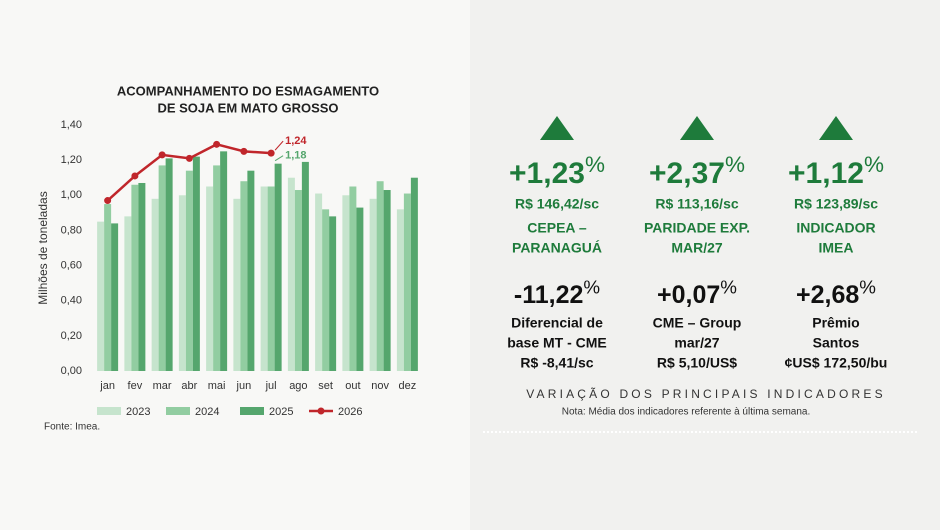  Describe the element at coordinates (296, 141) in the screenshot. I see `data-label: 1,24` at that location.